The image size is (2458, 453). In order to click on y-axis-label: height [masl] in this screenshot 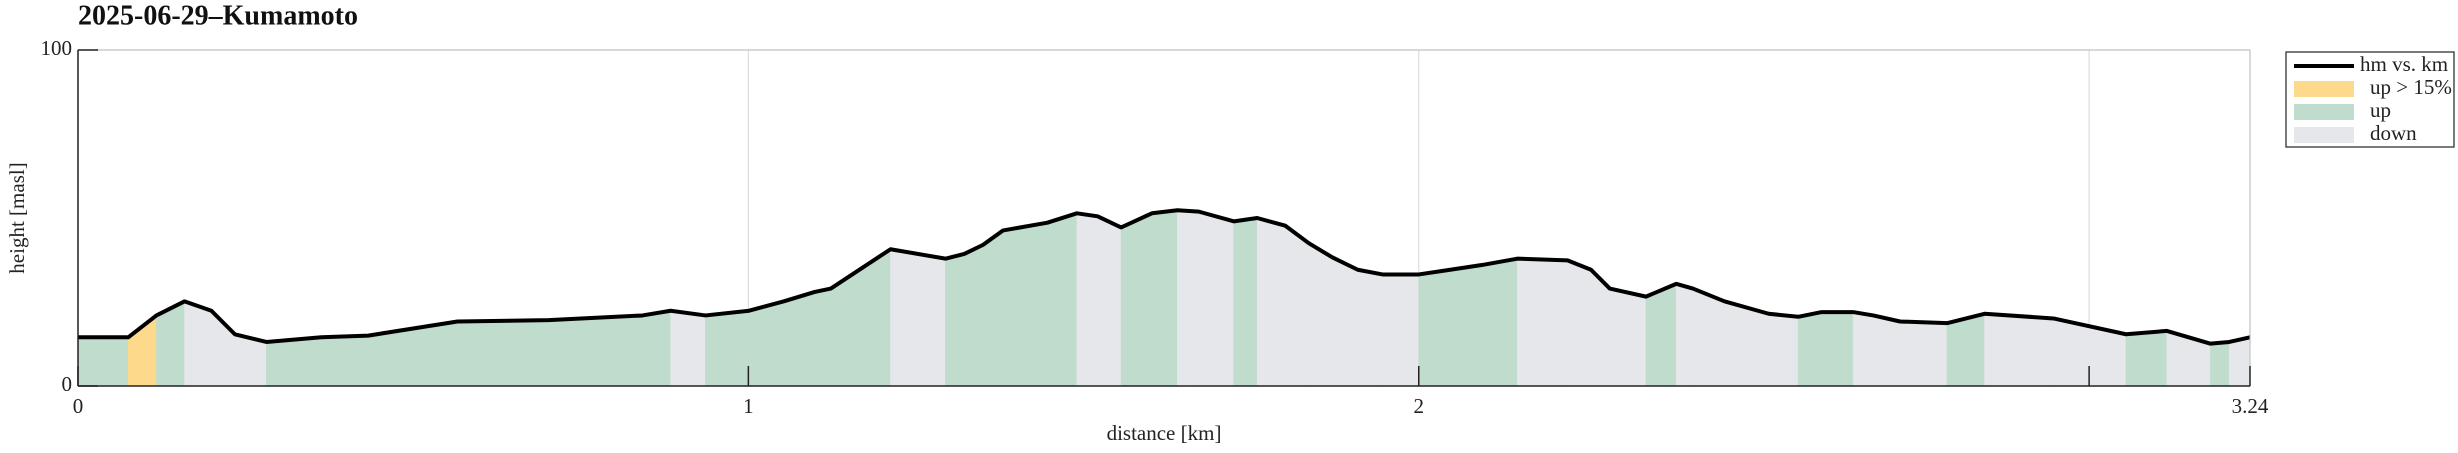, I will do `click(17, 217)`.